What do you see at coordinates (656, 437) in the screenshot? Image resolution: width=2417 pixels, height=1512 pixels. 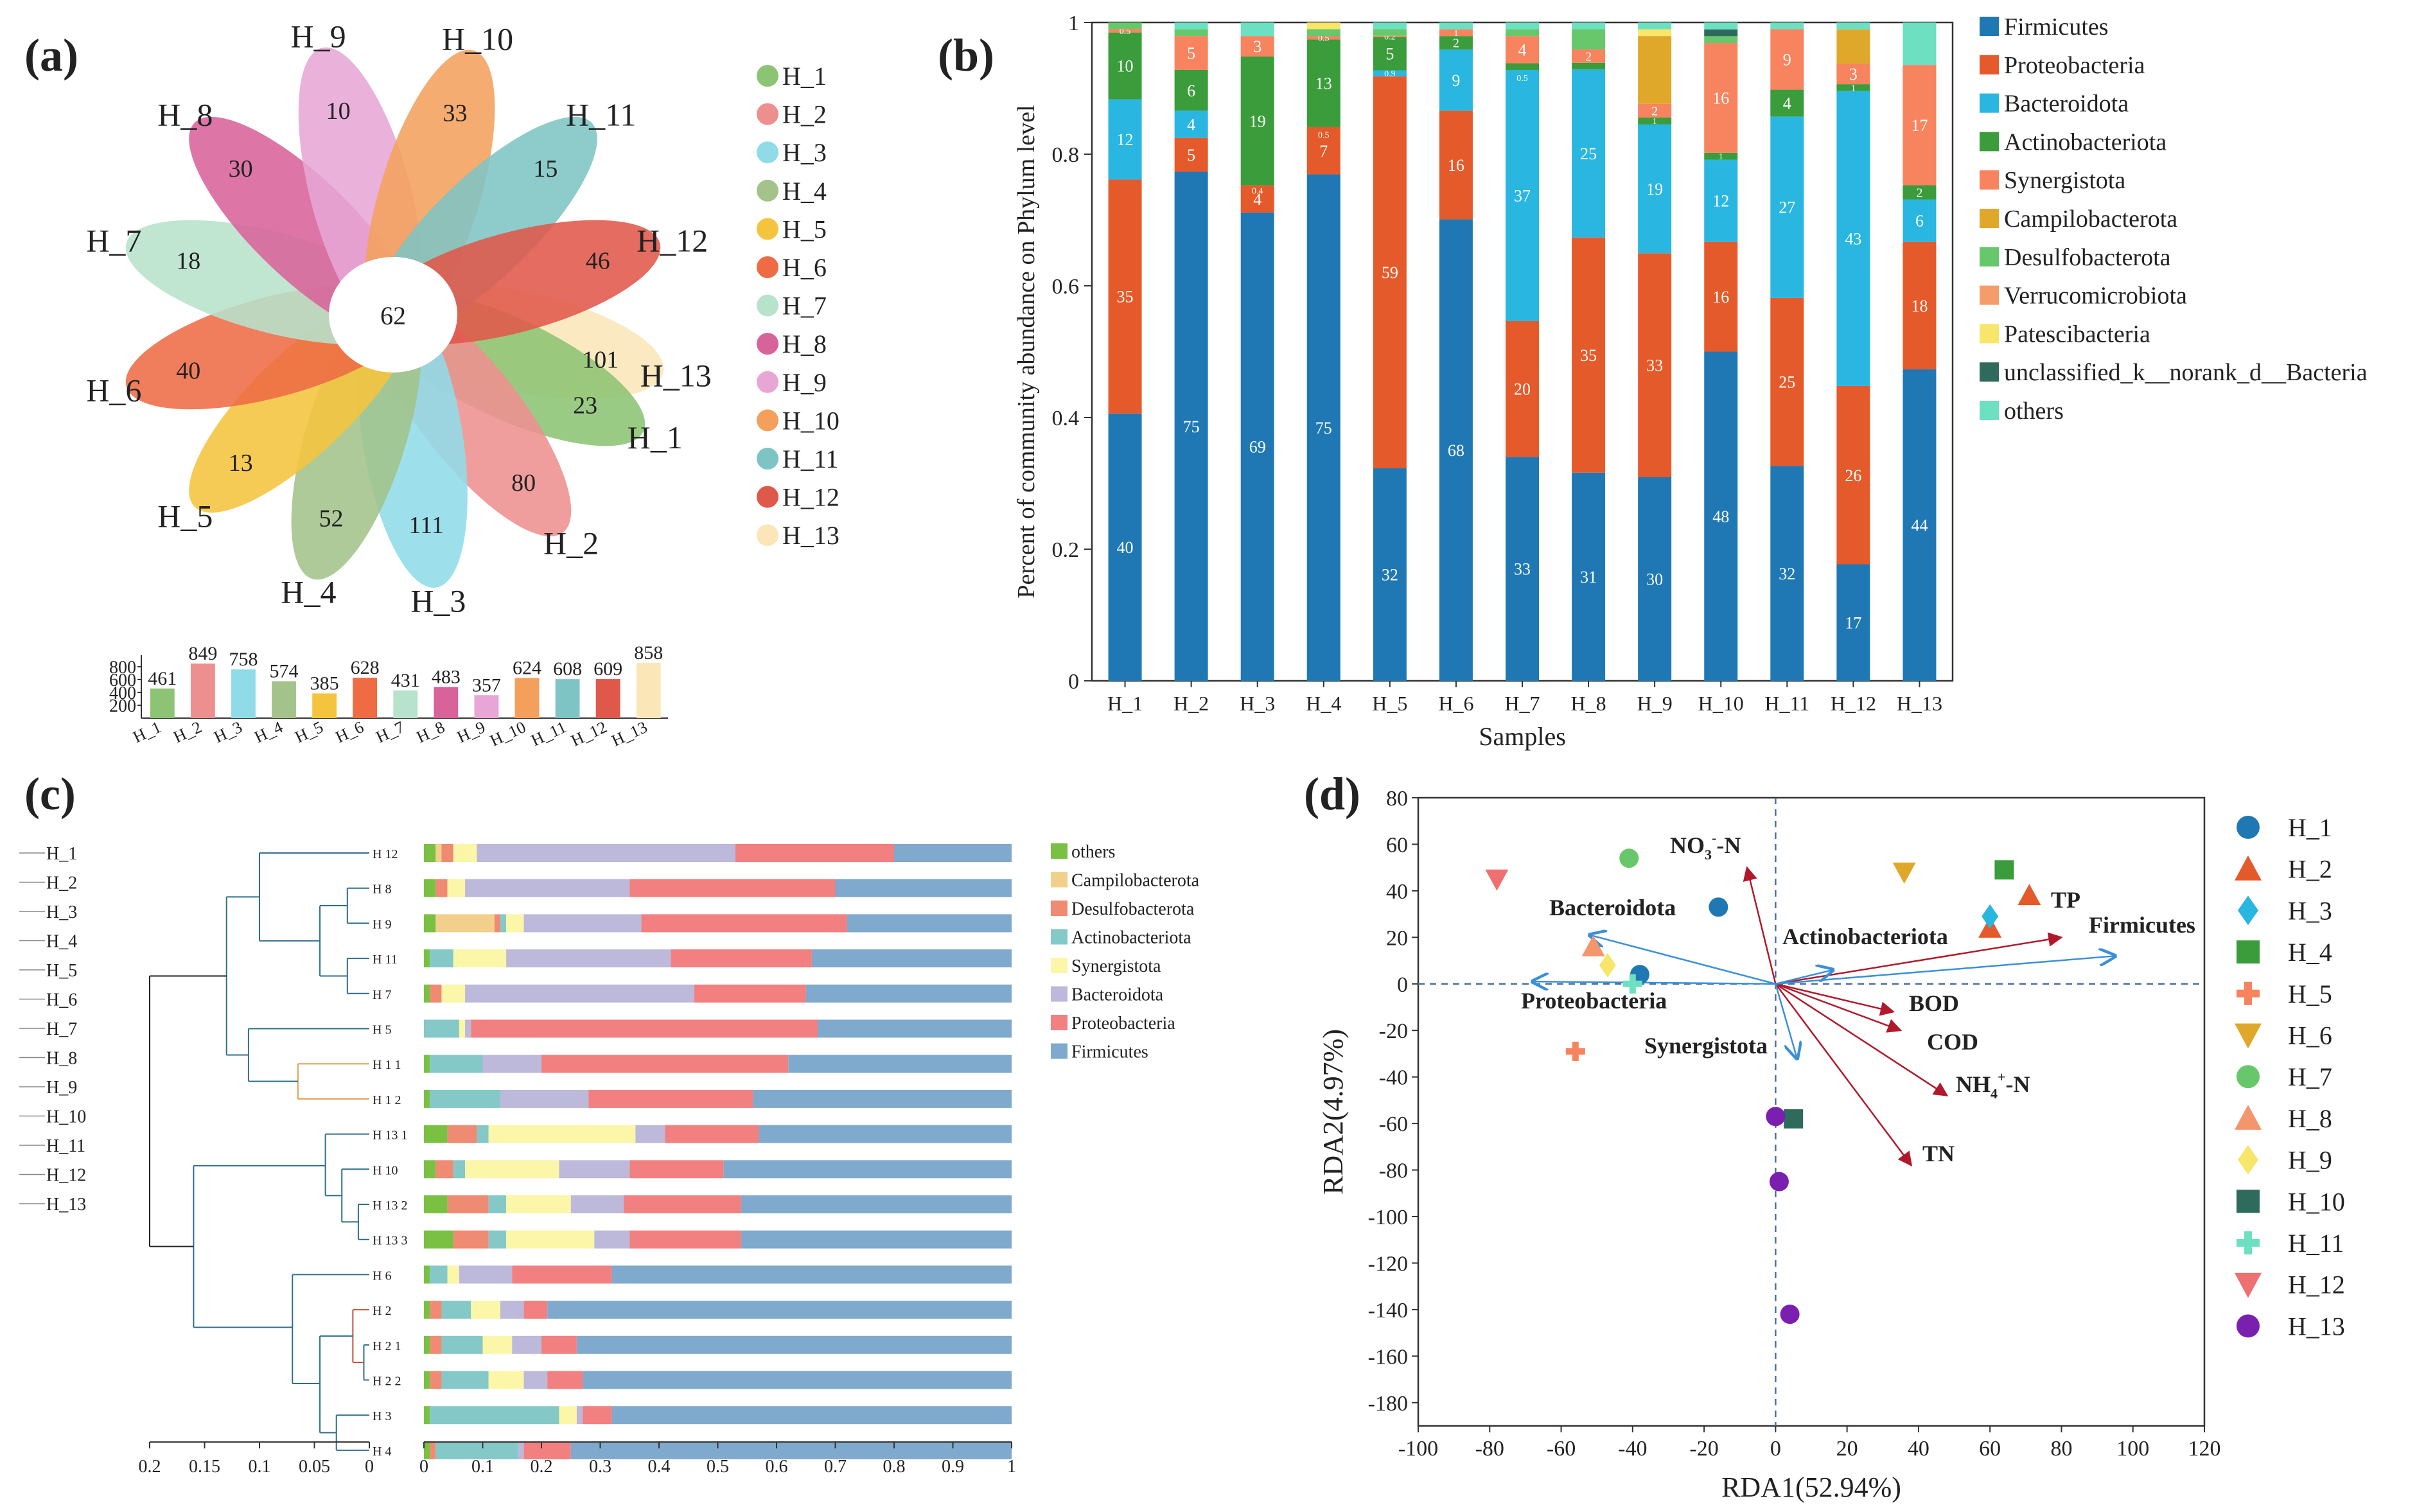 I see `petal-label-h-1: H_1` at bounding box center [656, 437].